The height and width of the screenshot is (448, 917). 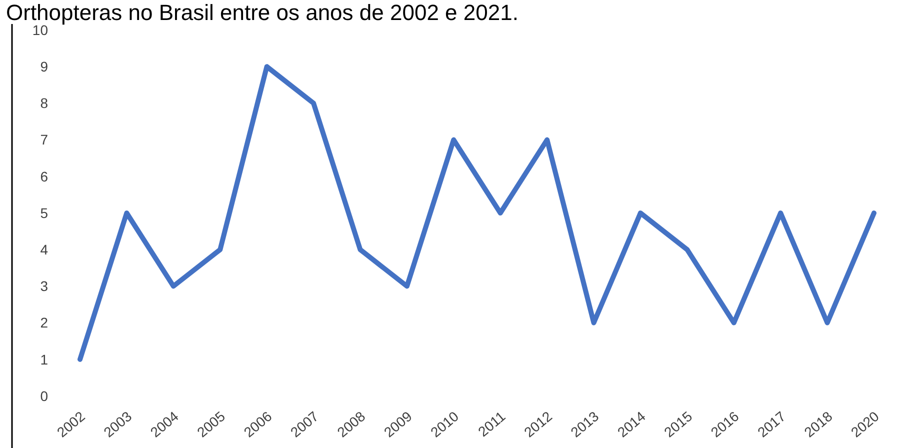 What do you see at coordinates (44, 176) in the screenshot?
I see `y-tick-label: 6` at bounding box center [44, 176].